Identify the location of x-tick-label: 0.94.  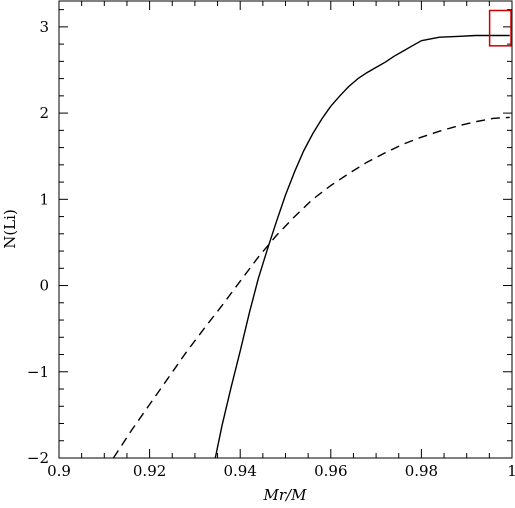
(239, 471).